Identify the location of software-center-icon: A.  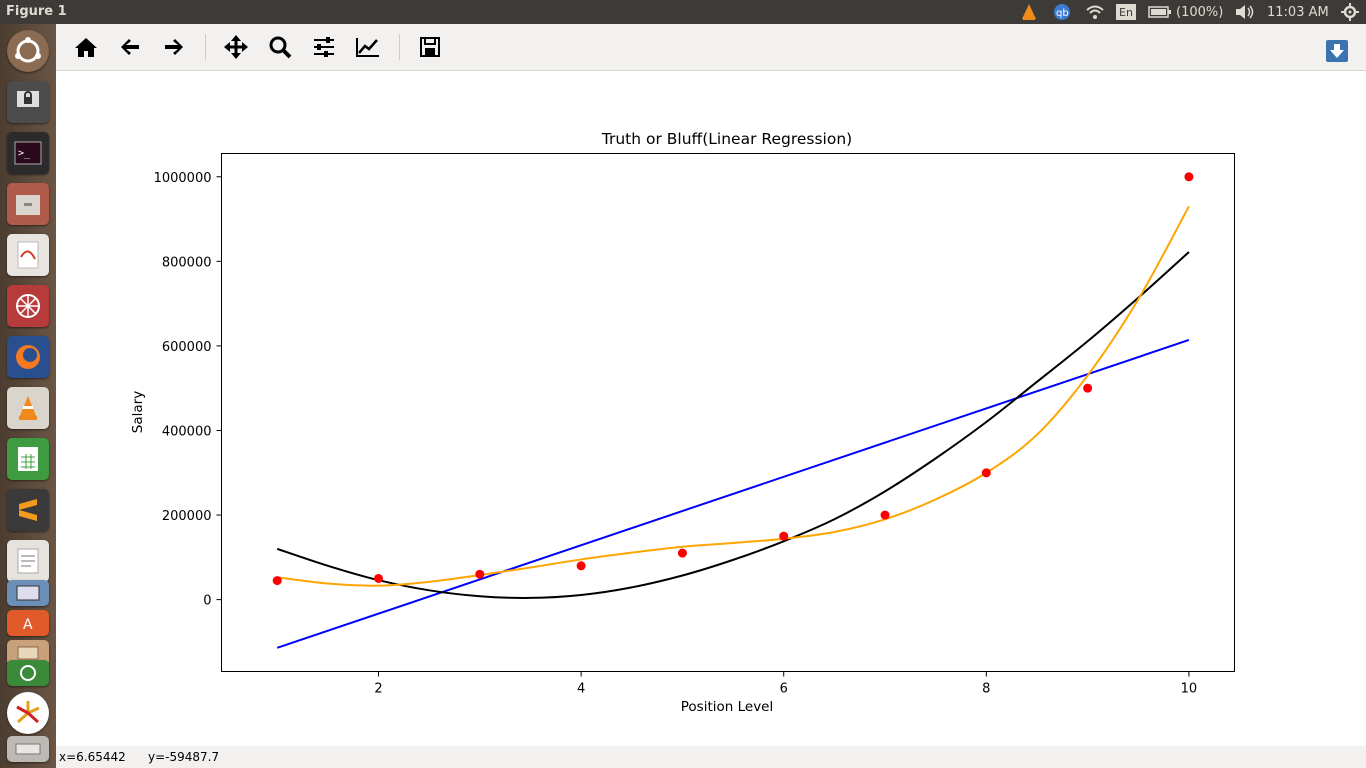
(28, 623).